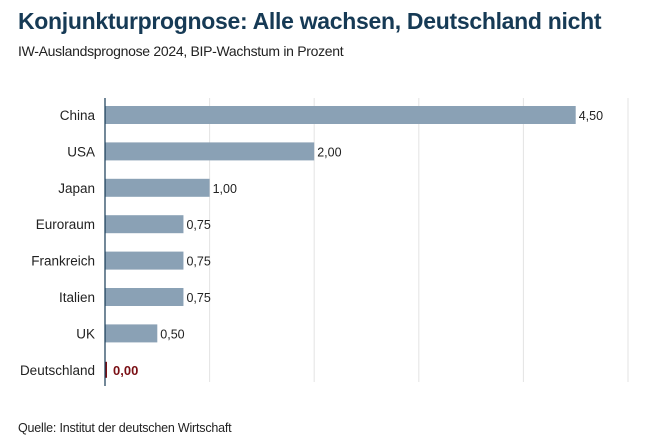 This screenshot has width=668, height=445. Describe the element at coordinates (77, 297) in the screenshot. I see `category-label: Italien` at that location.